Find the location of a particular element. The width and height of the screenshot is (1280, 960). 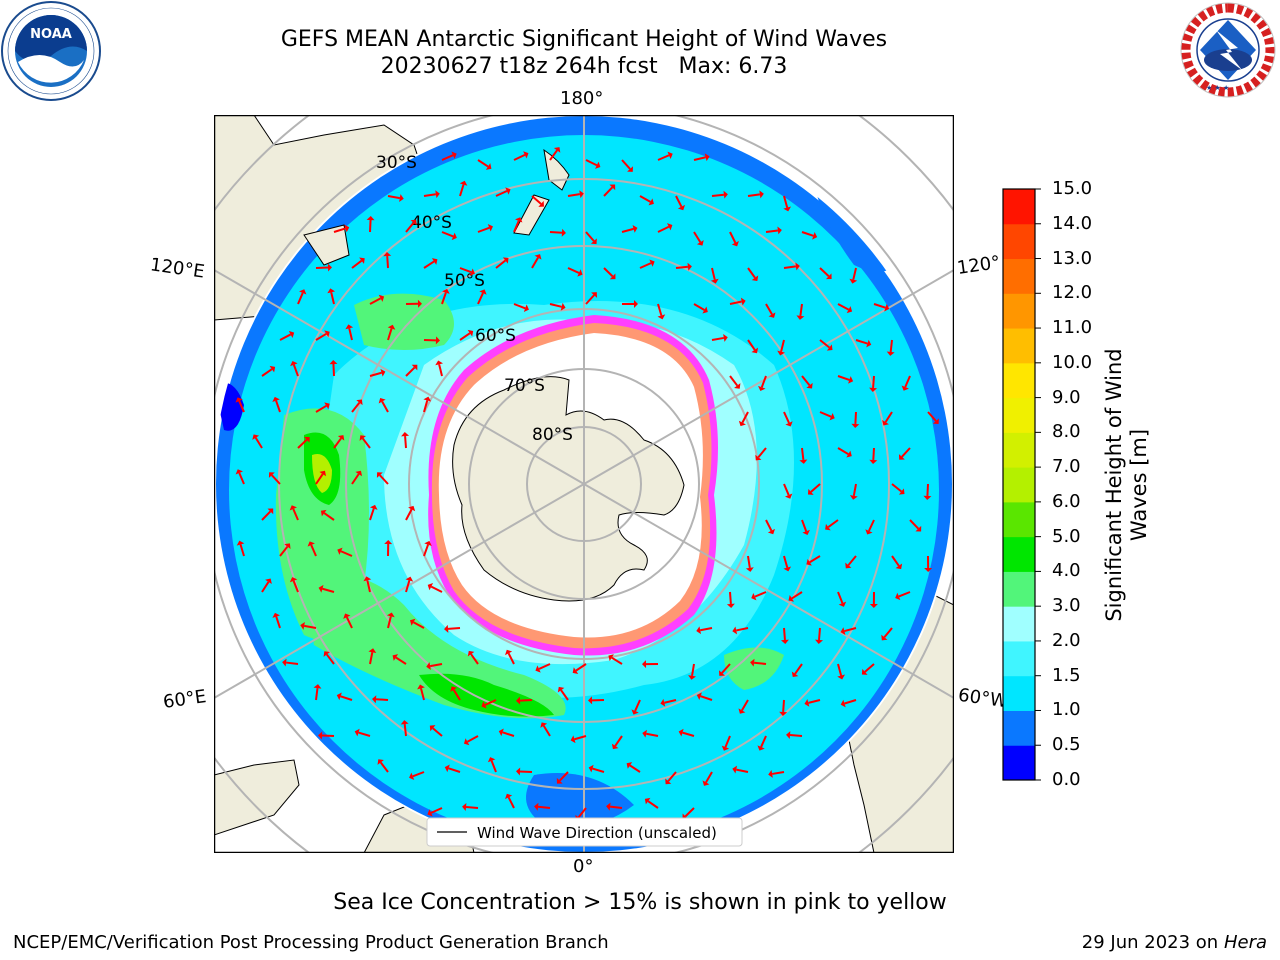

colorbar-tick-label: 1.0 is located at coordinates (1066, 710).